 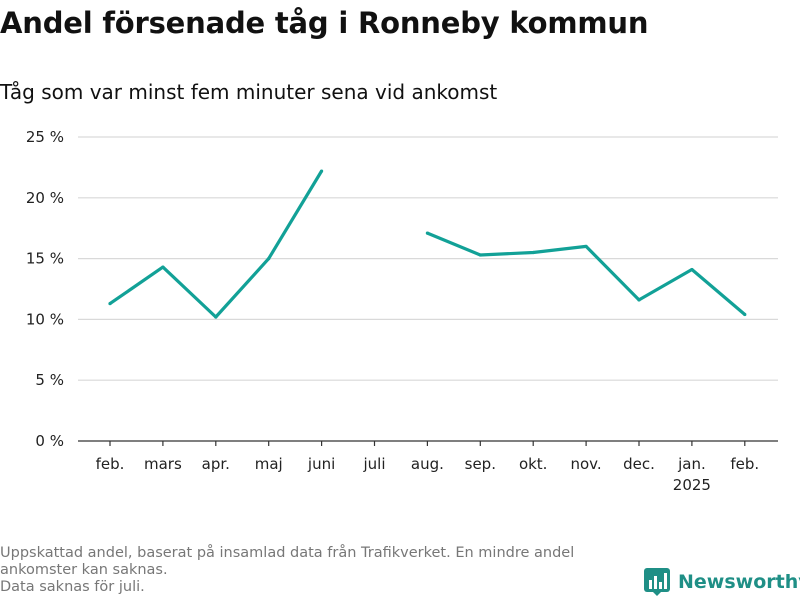 I want to click on y-tick-label: 15 %, so click(x=45, y=259).